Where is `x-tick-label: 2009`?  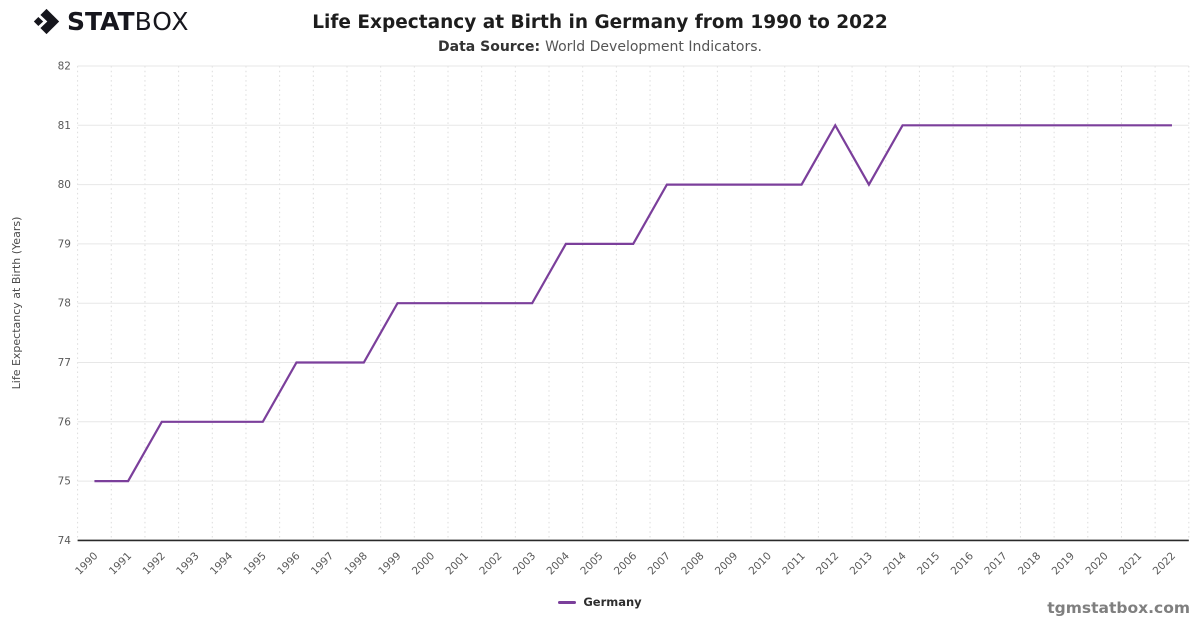 x-tick-label: 2009 is located at coordinates (726, 563).